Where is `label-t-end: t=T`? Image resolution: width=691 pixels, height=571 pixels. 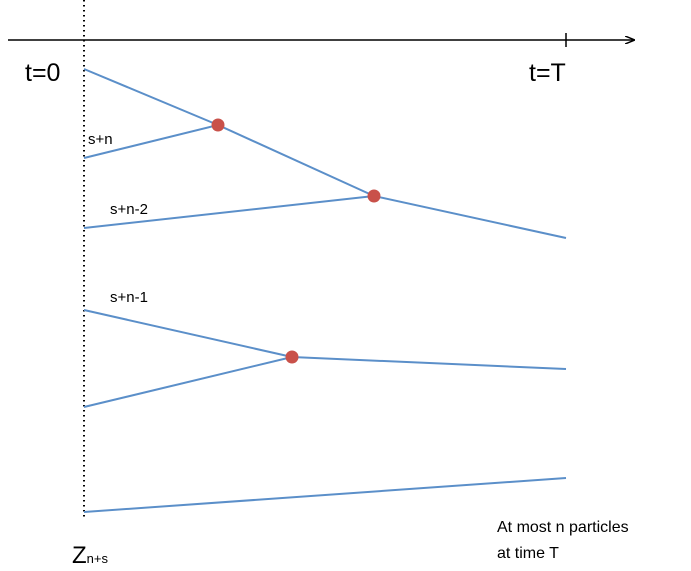 label-t-end: t=T is located at coordinates (547, 73).